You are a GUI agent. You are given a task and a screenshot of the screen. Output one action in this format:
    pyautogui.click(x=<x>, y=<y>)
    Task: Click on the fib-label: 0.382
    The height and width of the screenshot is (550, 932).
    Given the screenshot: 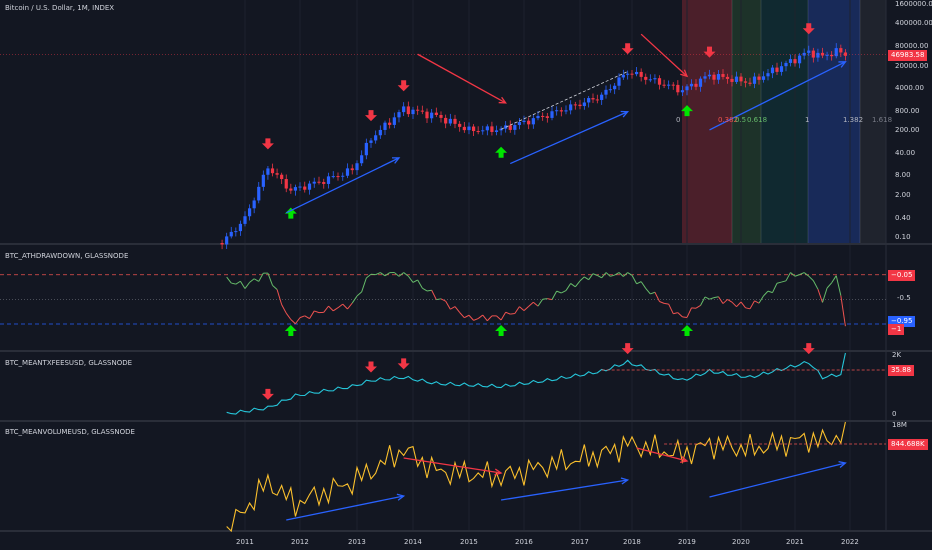 What is the action you would take?
    pyautogui.click(x=728, y=120)
    